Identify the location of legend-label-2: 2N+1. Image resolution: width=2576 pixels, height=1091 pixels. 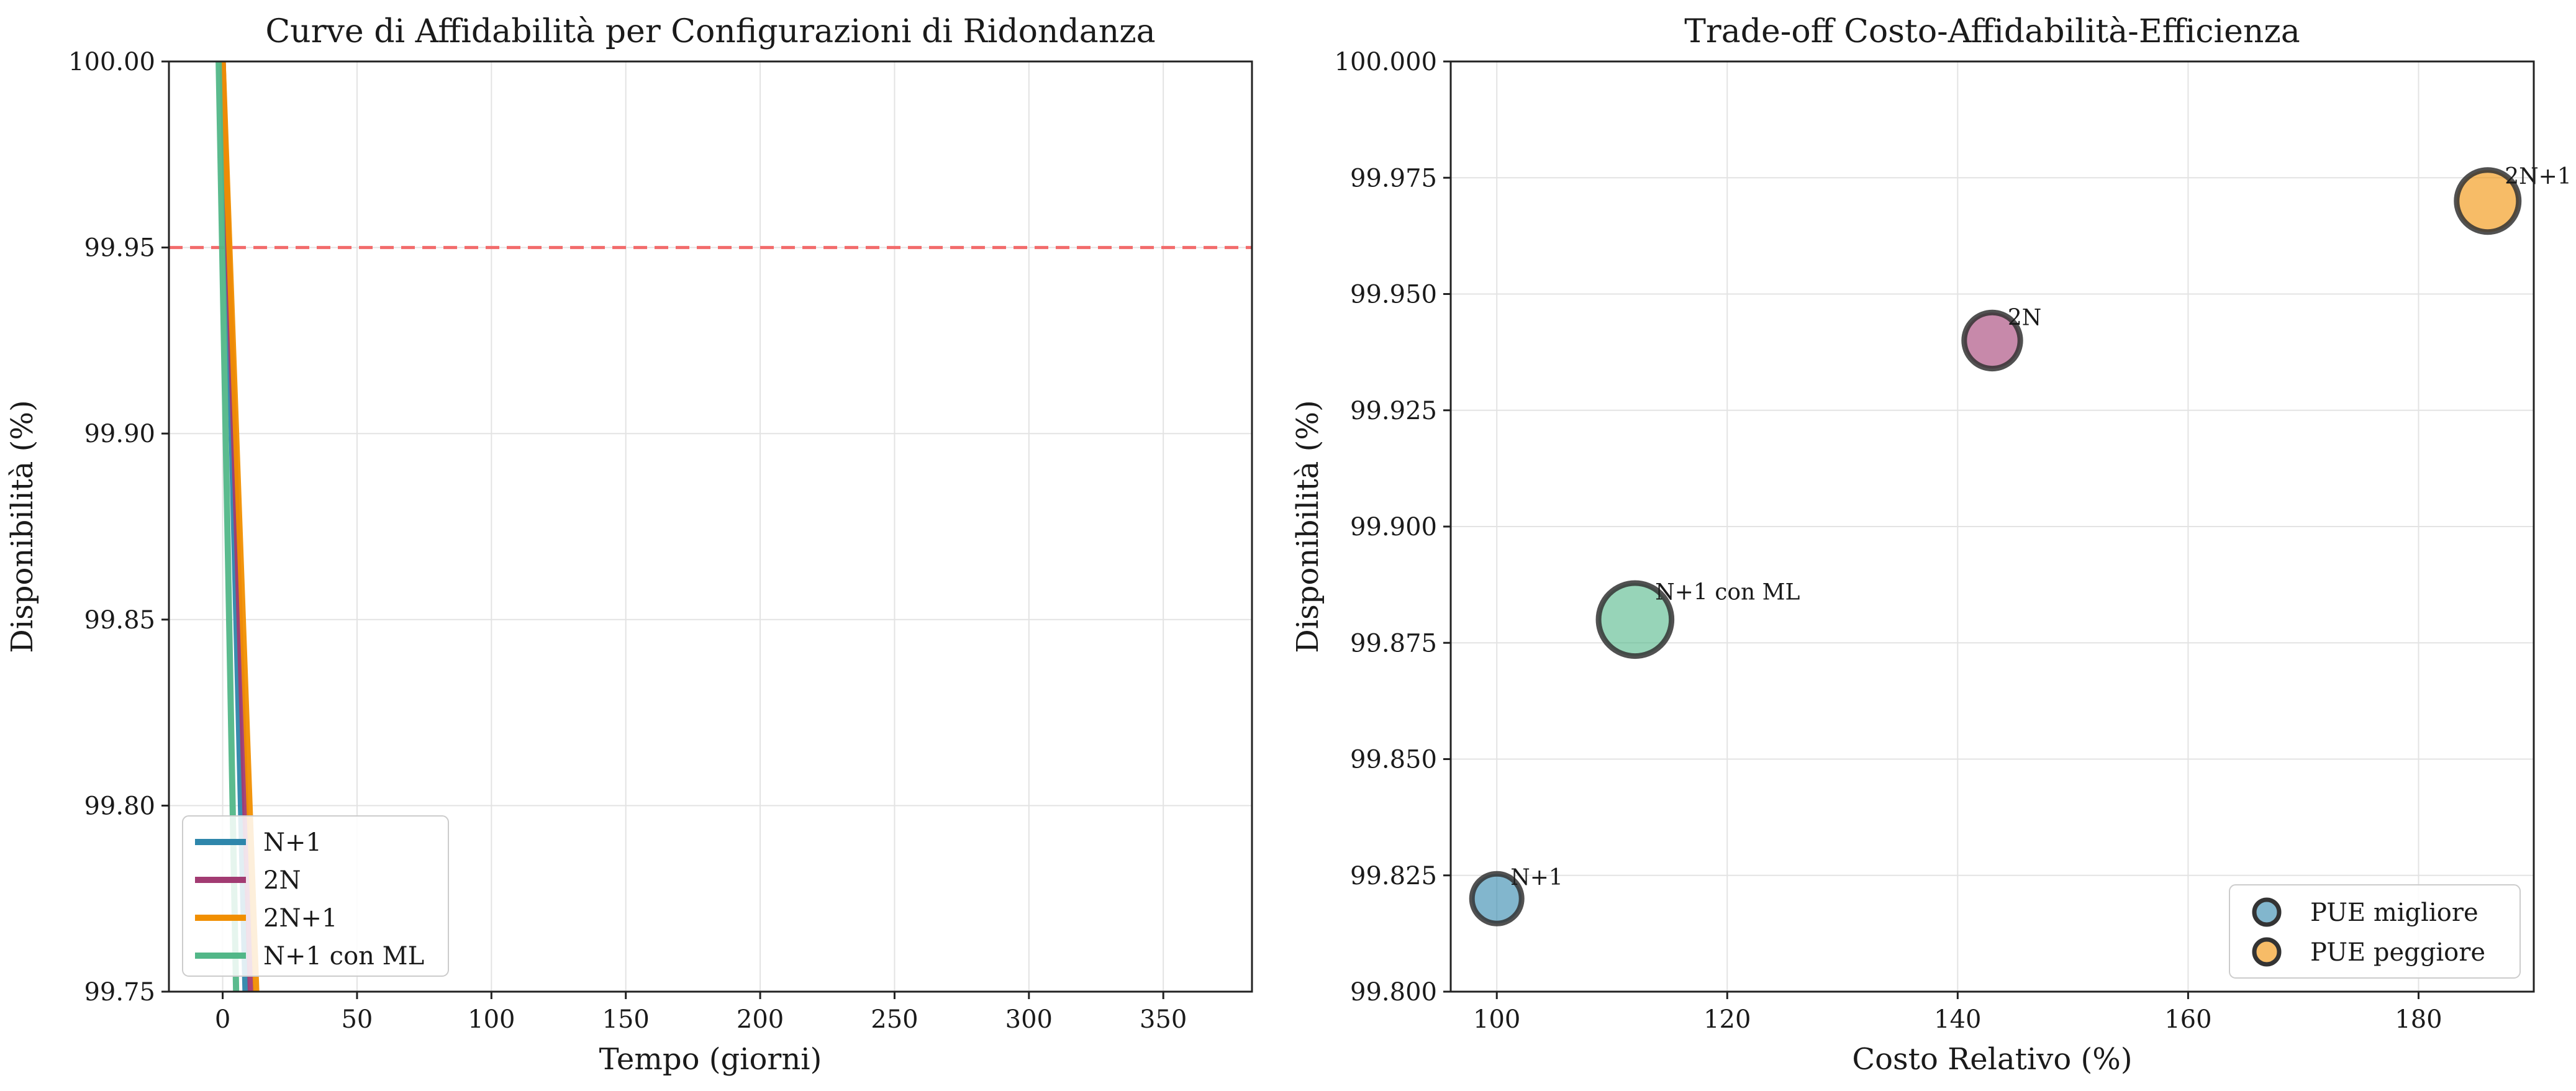
(300, 918).